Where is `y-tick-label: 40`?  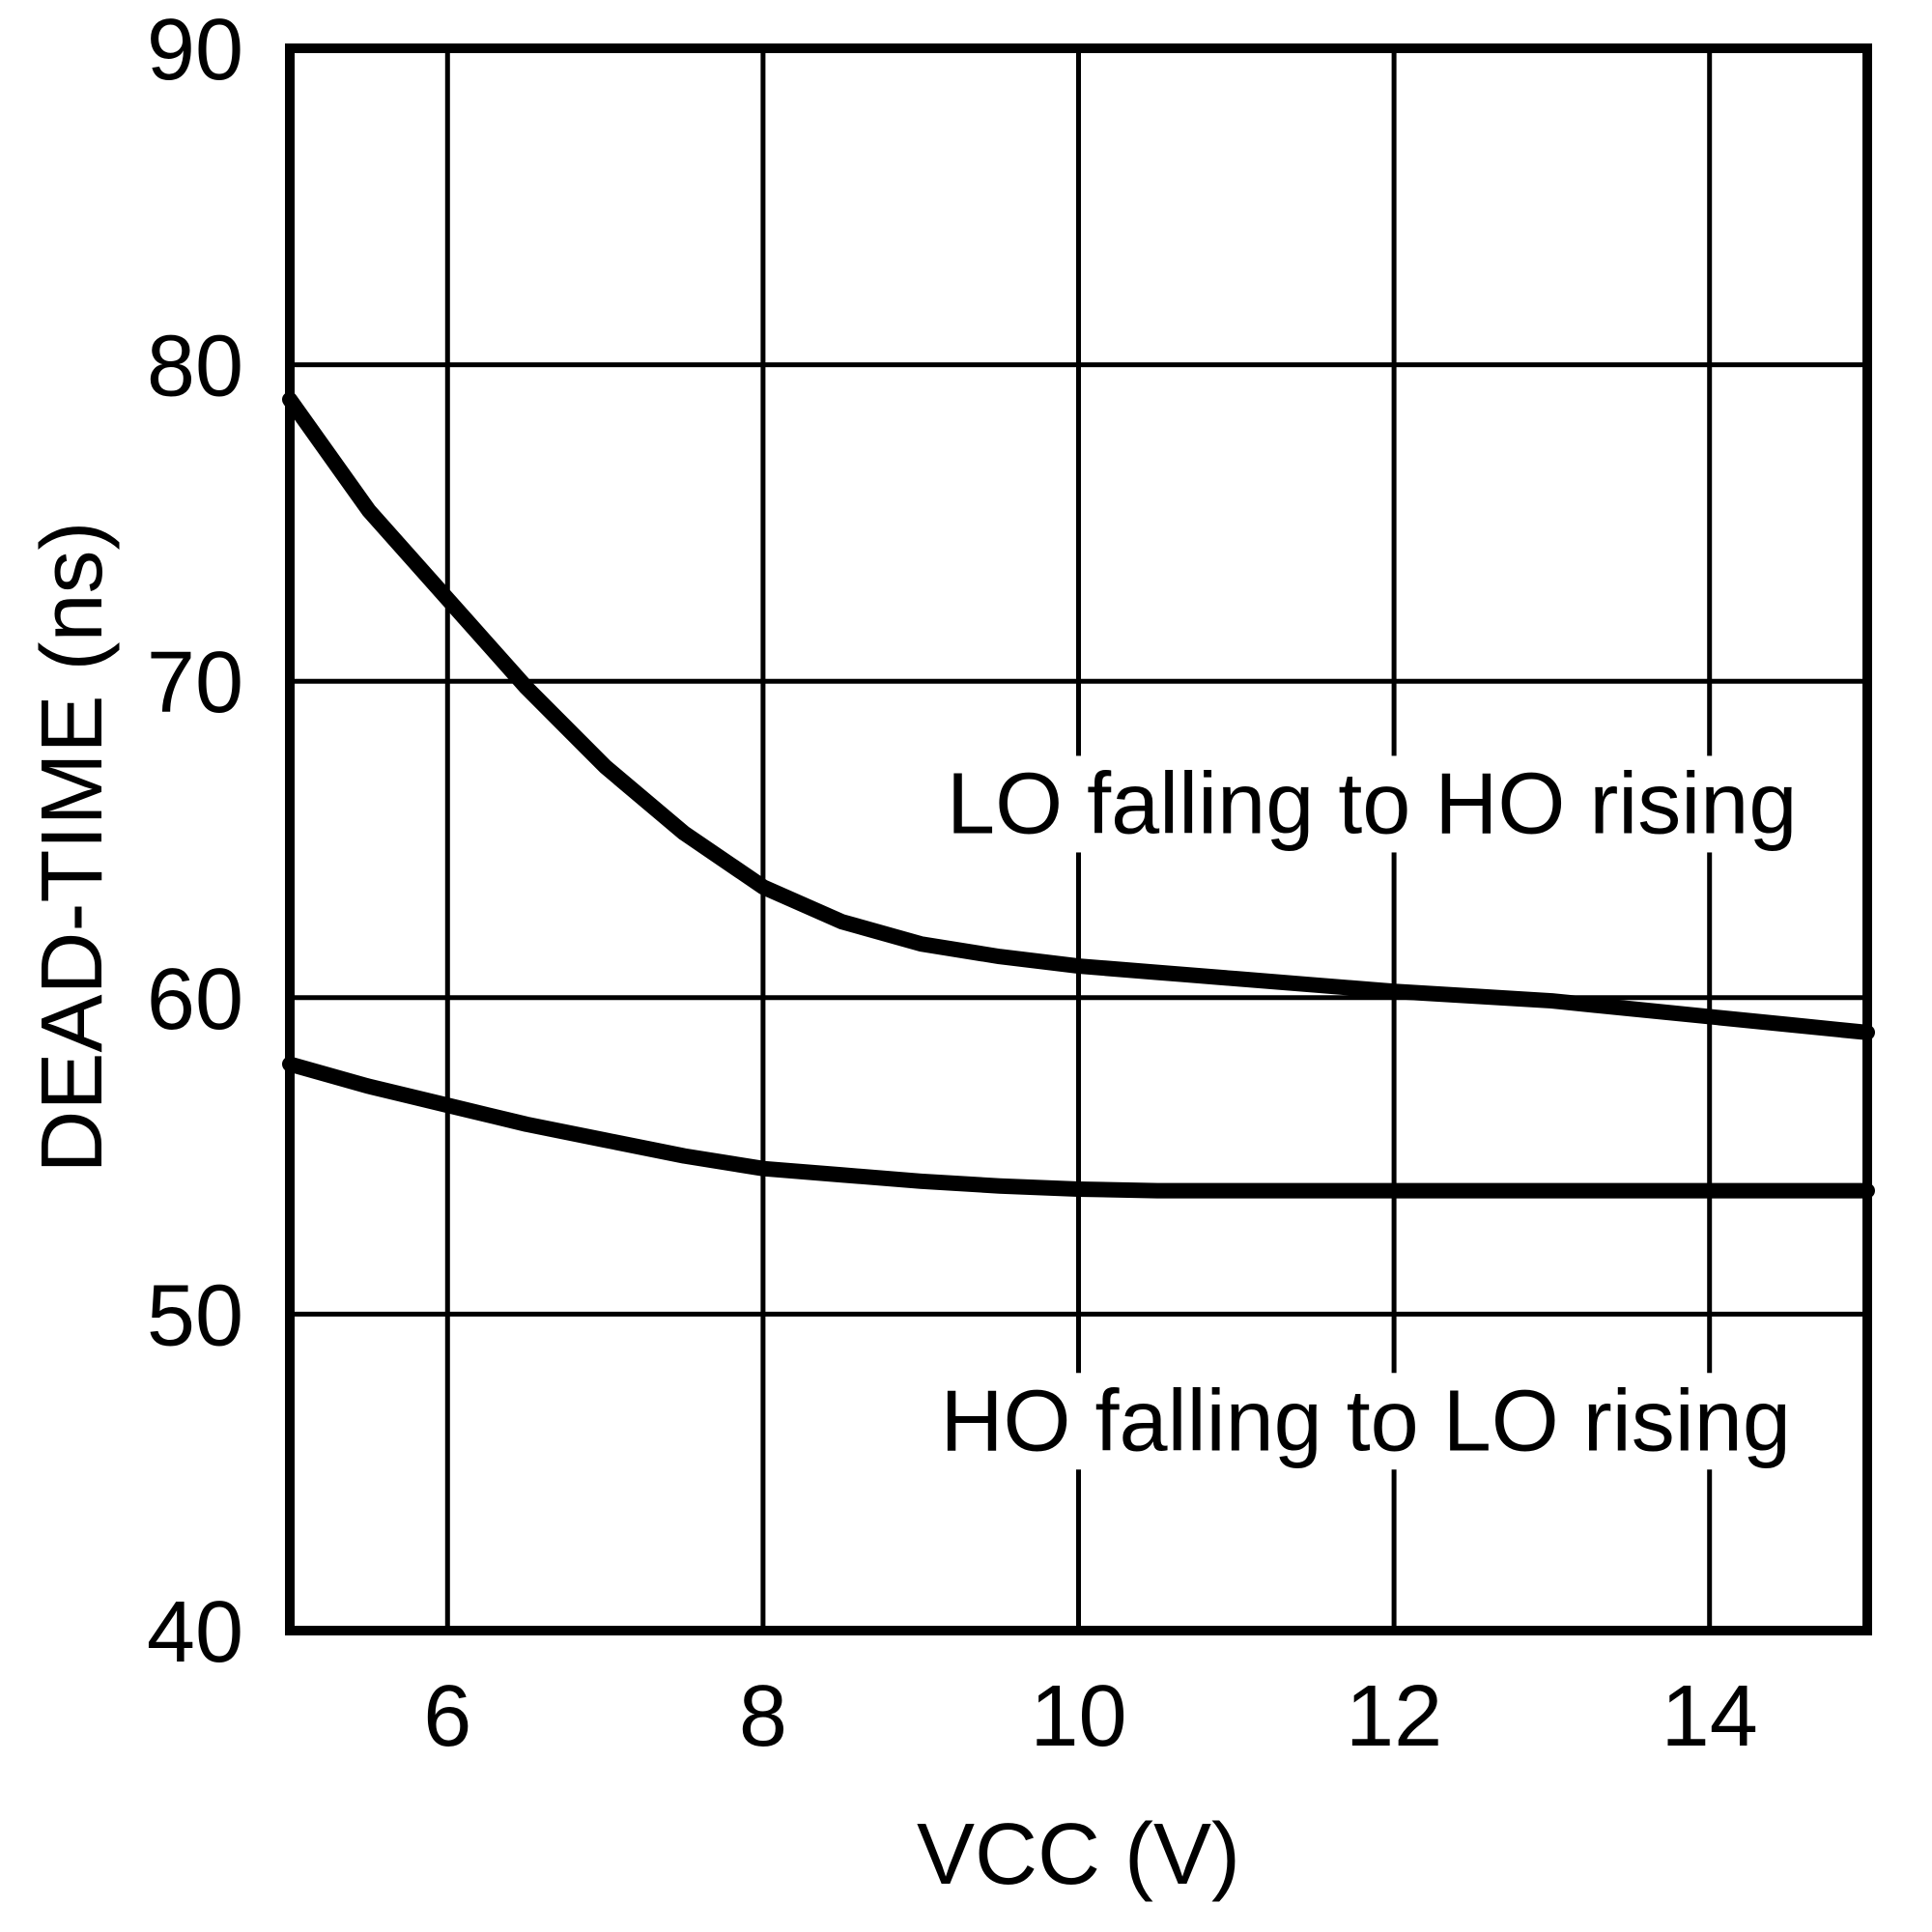
y-tick-label: 40 is located at coordinates (195, 1632).